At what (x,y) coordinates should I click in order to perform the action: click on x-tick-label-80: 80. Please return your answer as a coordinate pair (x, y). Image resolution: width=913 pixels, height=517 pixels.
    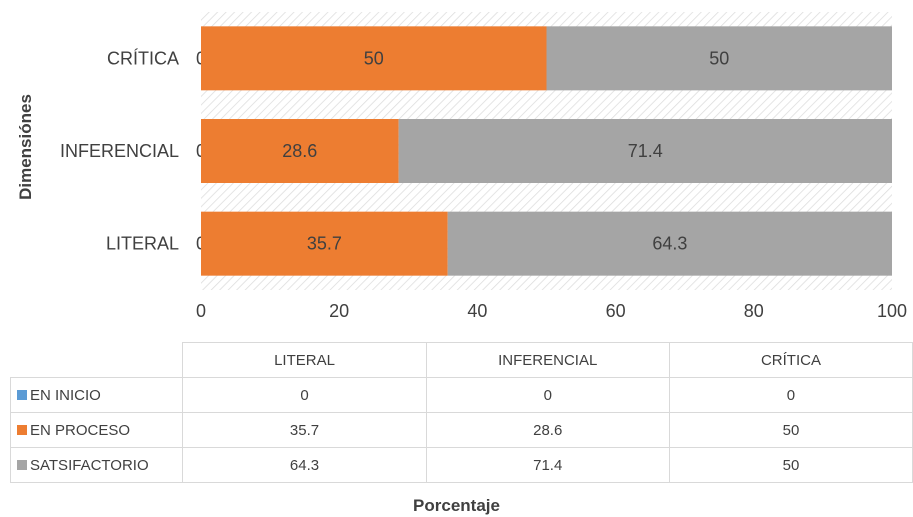
    Looking at the image, I should click on (754, 311).